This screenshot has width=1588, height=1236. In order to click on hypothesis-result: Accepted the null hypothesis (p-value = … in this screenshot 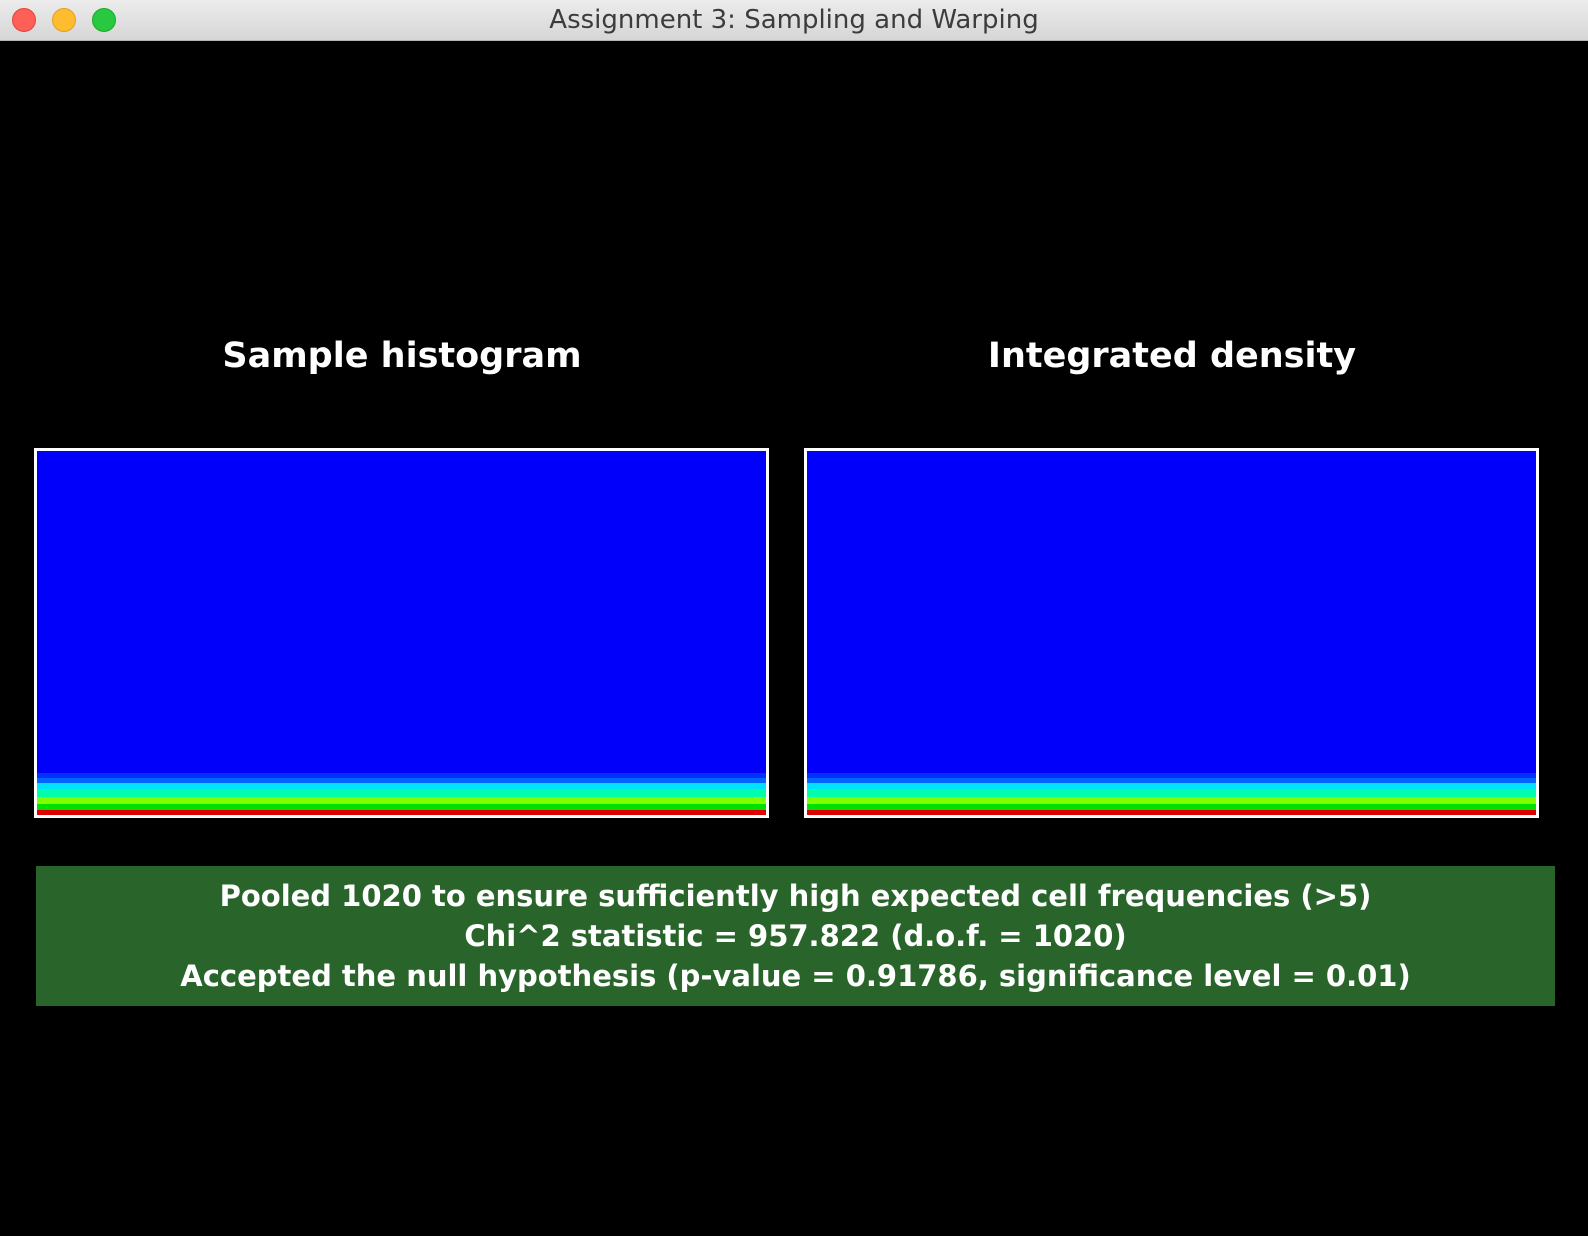, I will do `click(795, 976)`.